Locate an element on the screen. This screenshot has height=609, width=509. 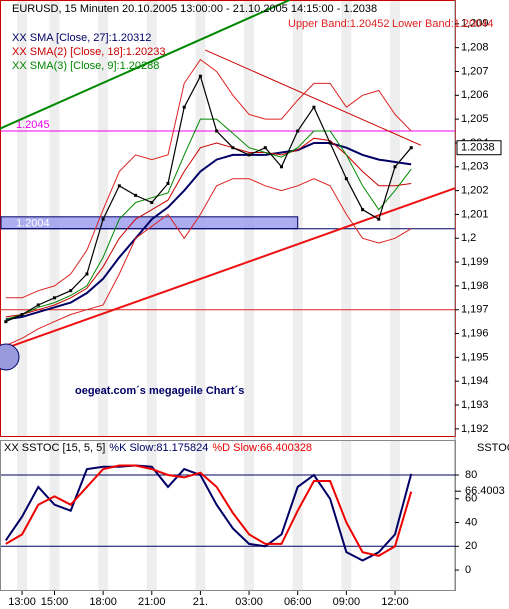
y-tick-label: 60 is located at coordinates (471, 499).